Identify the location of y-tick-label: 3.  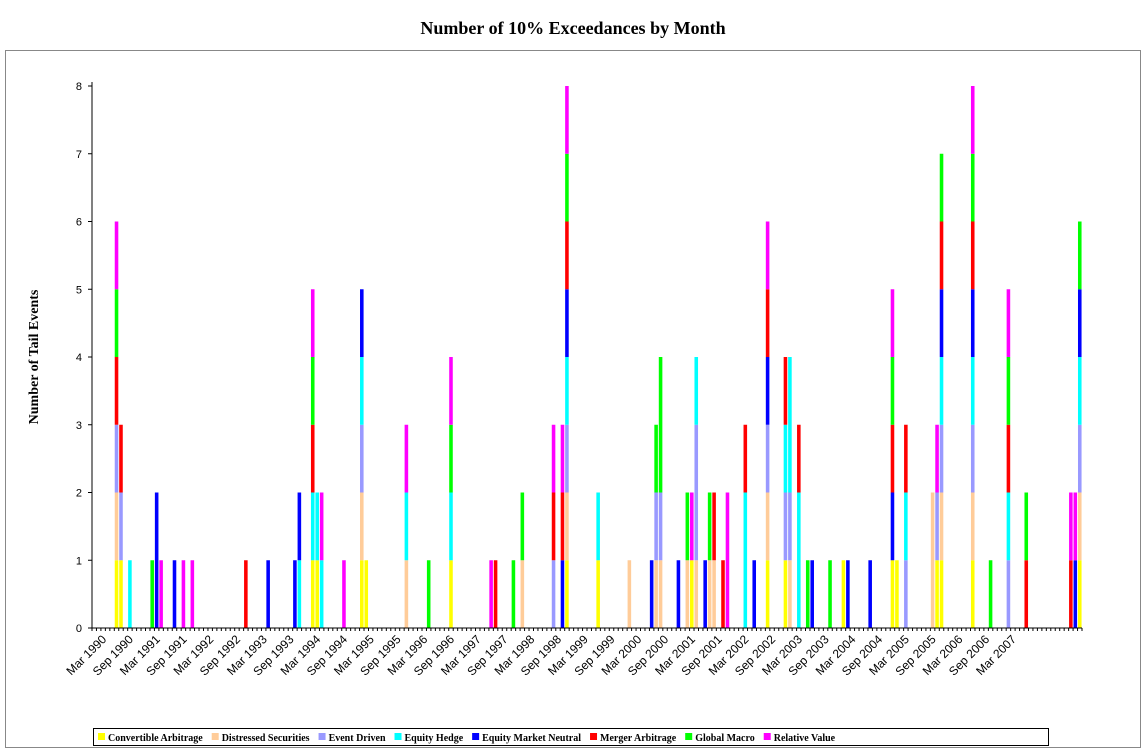
(79, 426).